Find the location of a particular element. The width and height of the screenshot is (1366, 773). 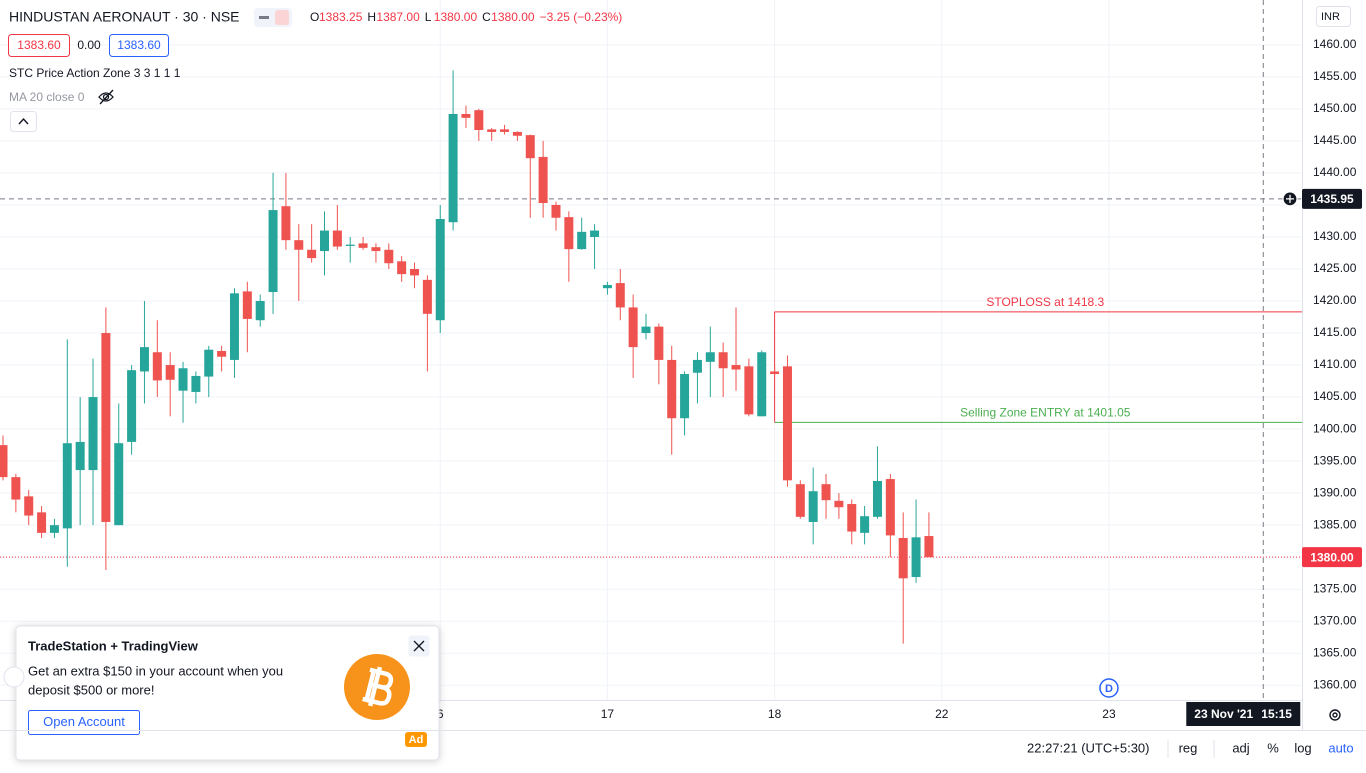

scroll-button is located at coordinates (14, 677).